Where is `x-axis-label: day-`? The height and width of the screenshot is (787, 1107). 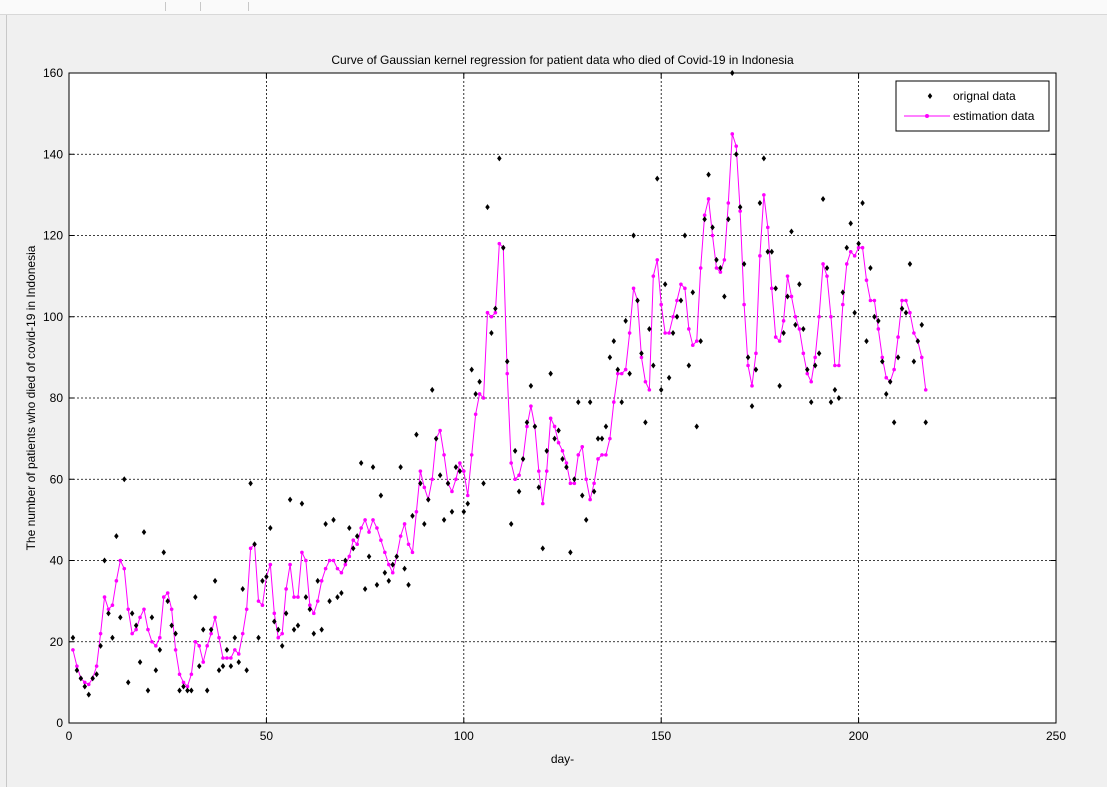 x-axis-label: day- is located at coordinates (562, 759).